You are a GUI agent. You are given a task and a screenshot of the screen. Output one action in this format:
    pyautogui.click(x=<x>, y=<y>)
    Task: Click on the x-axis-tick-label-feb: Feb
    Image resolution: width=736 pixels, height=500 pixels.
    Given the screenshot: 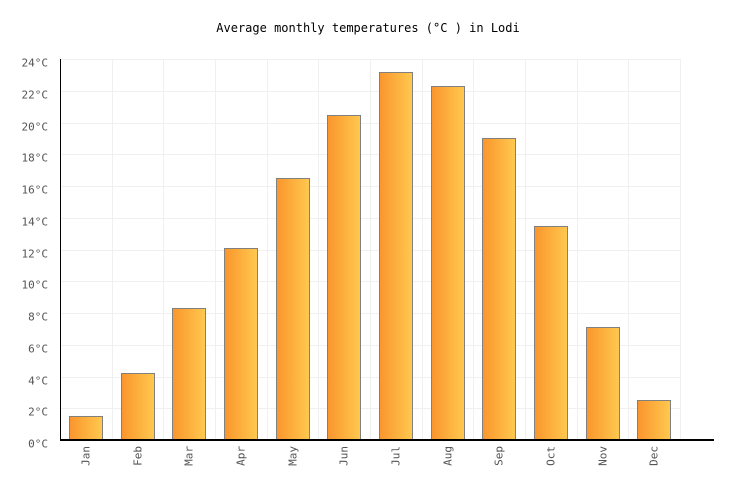 What is the action you would take?
    pyautogui.click(x=137, y=456)
    